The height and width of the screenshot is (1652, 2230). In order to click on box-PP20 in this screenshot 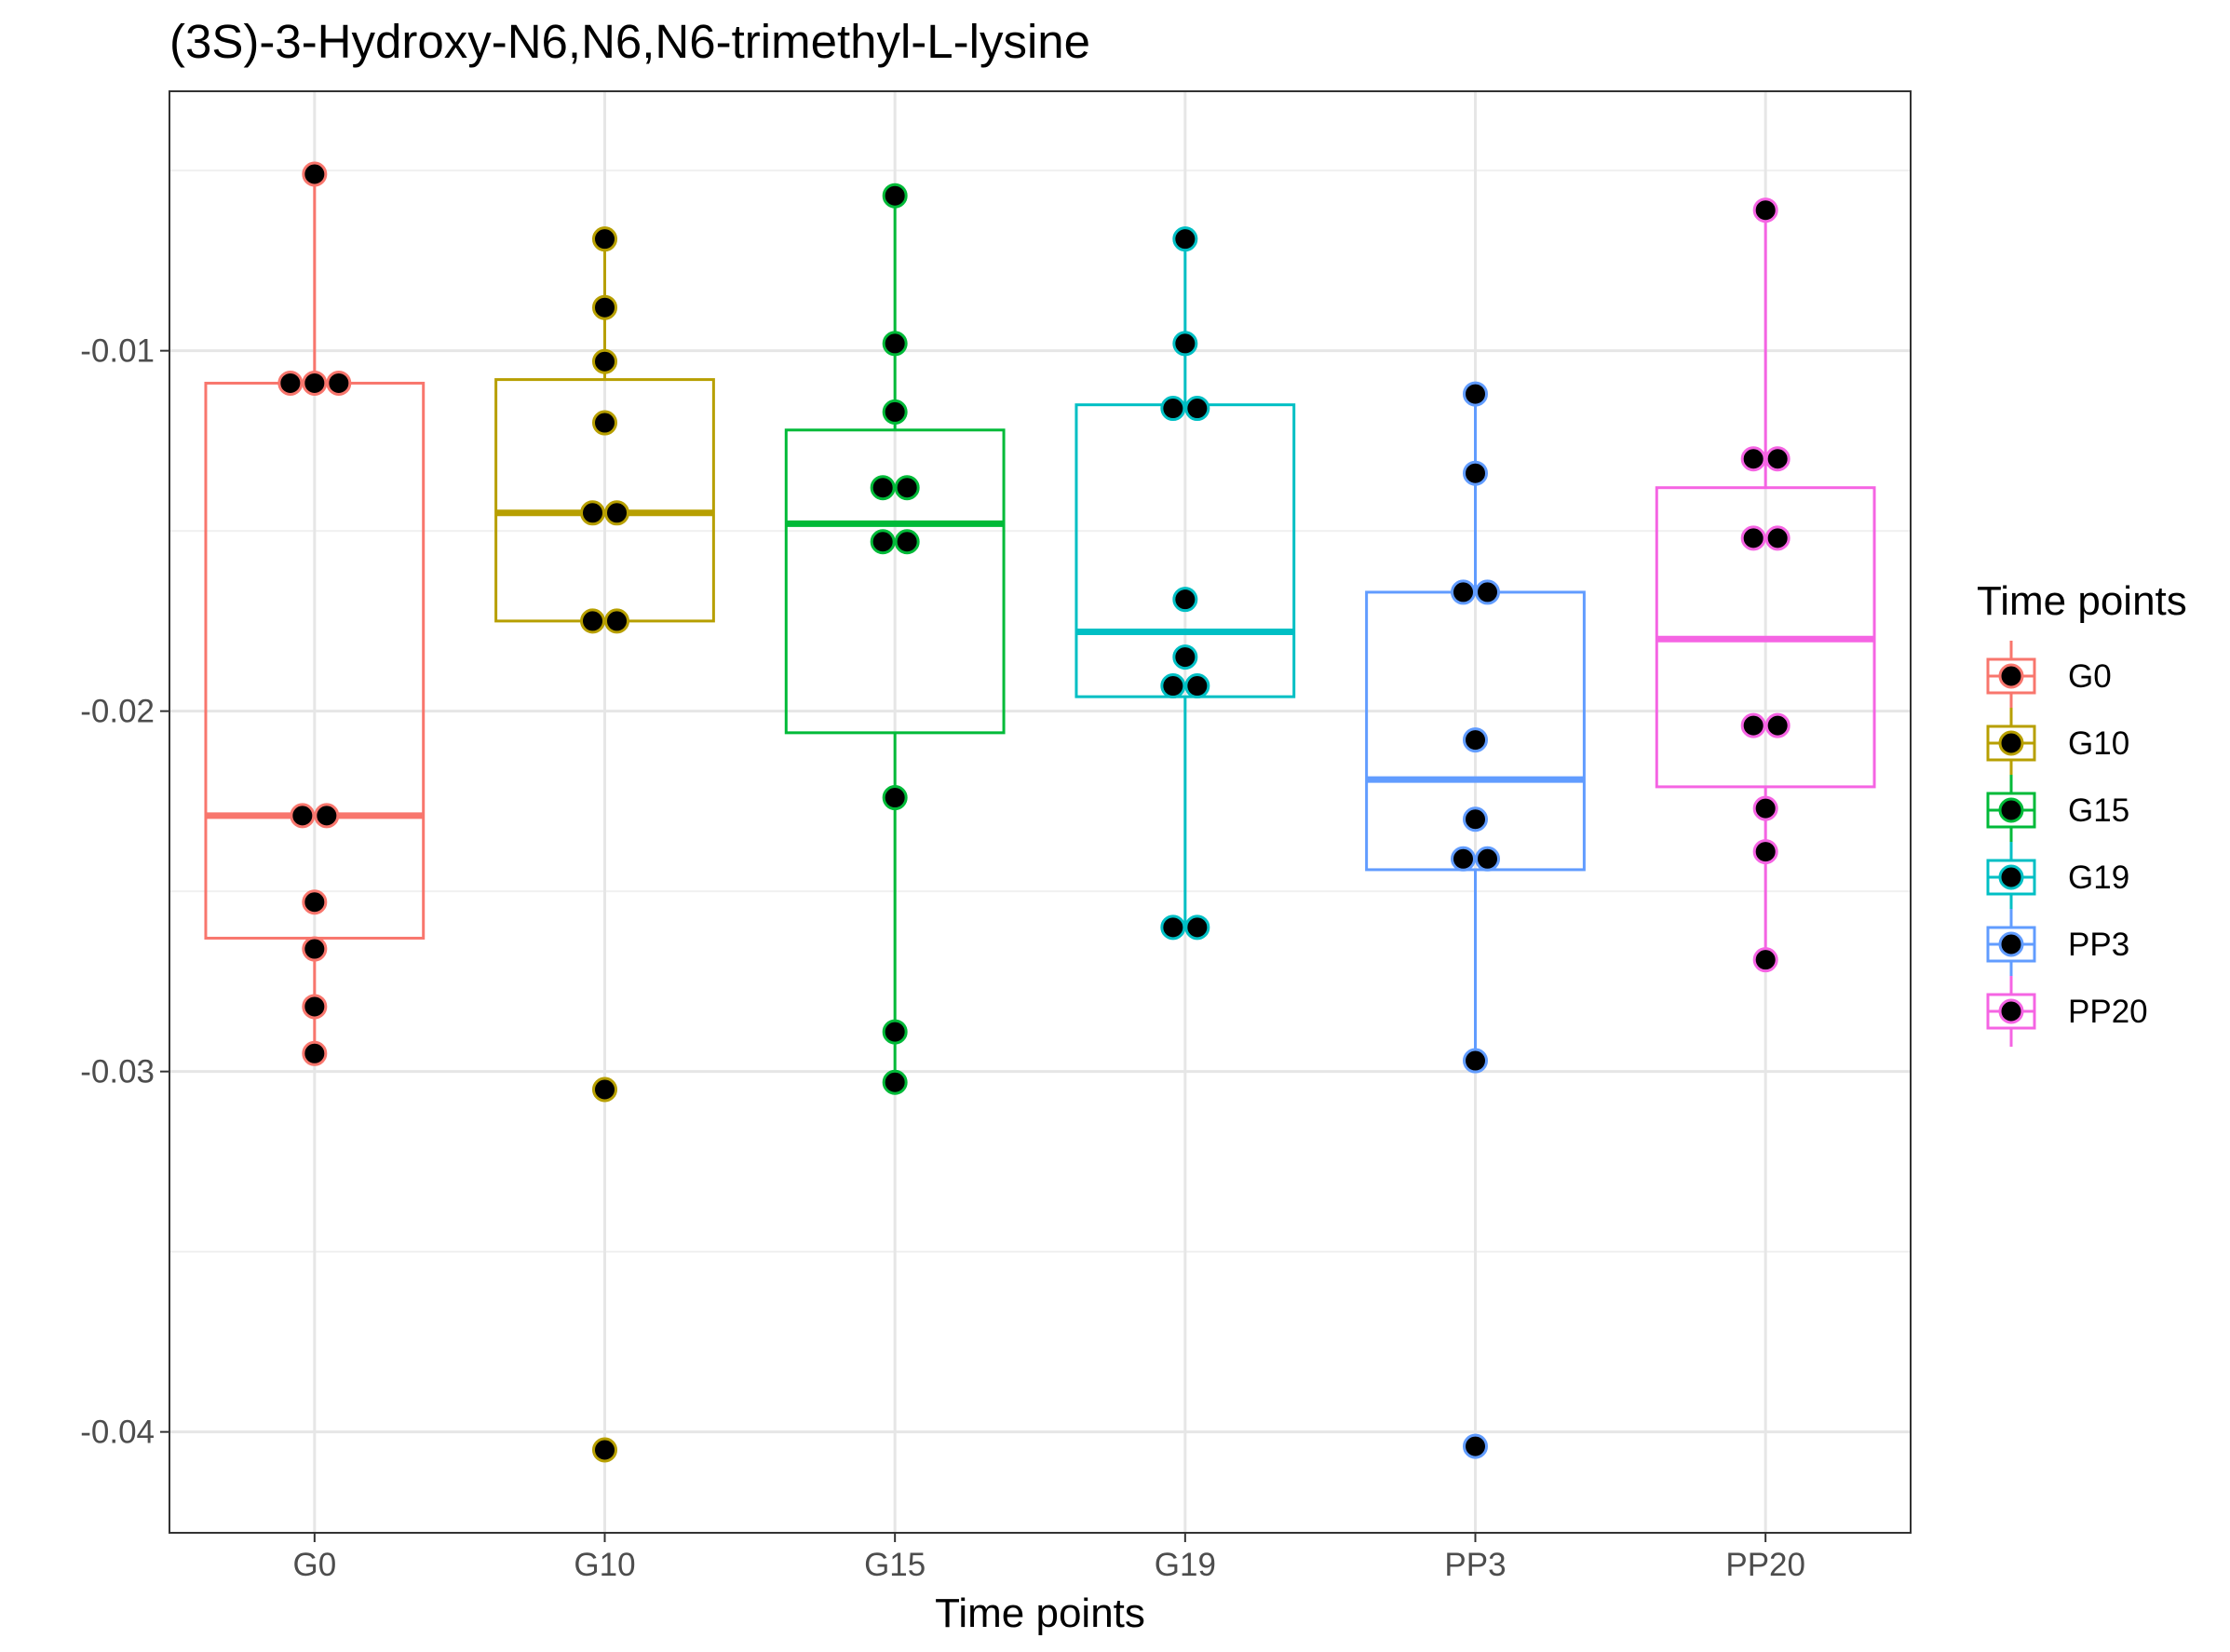, I will do `click(1766, 585)`.